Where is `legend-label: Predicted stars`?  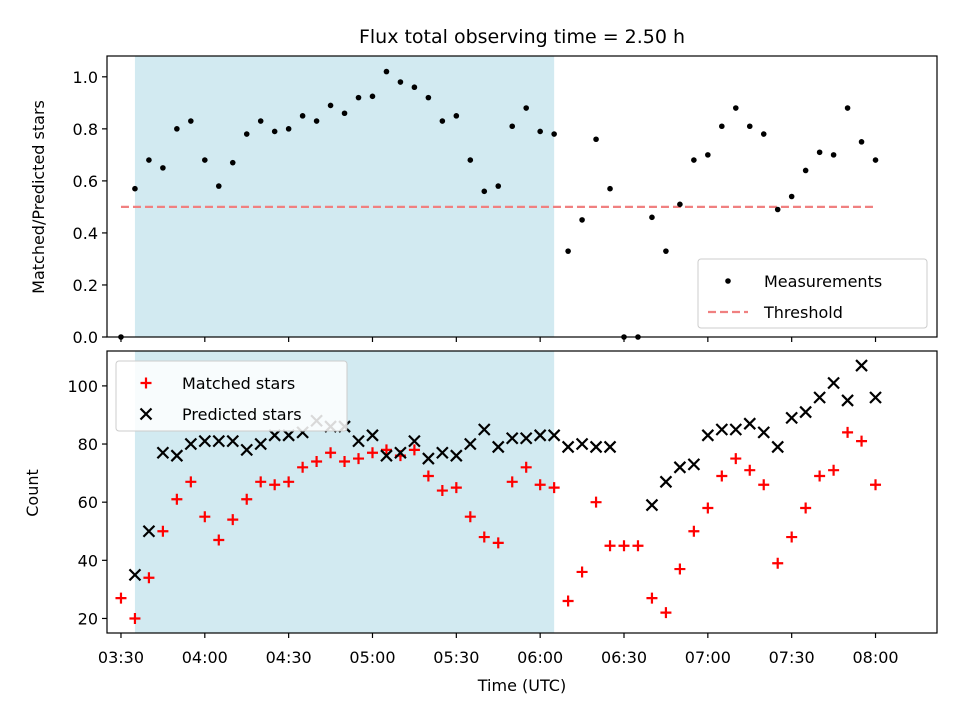
legend-label: Predicted stars is located at coordinates (242, 414).